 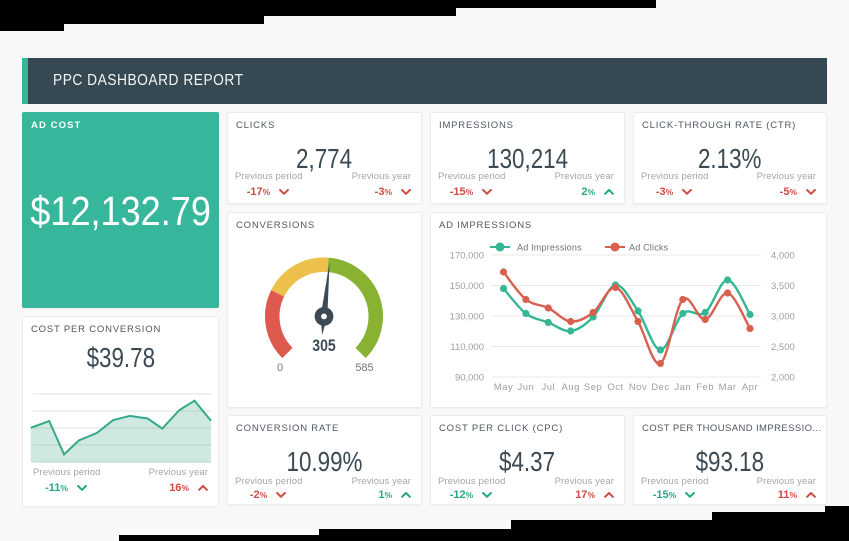 What do you see at coordinates (467, 286) in the screenshot?
I see `svg-text: 150,000` at bounding box center [467, 286].